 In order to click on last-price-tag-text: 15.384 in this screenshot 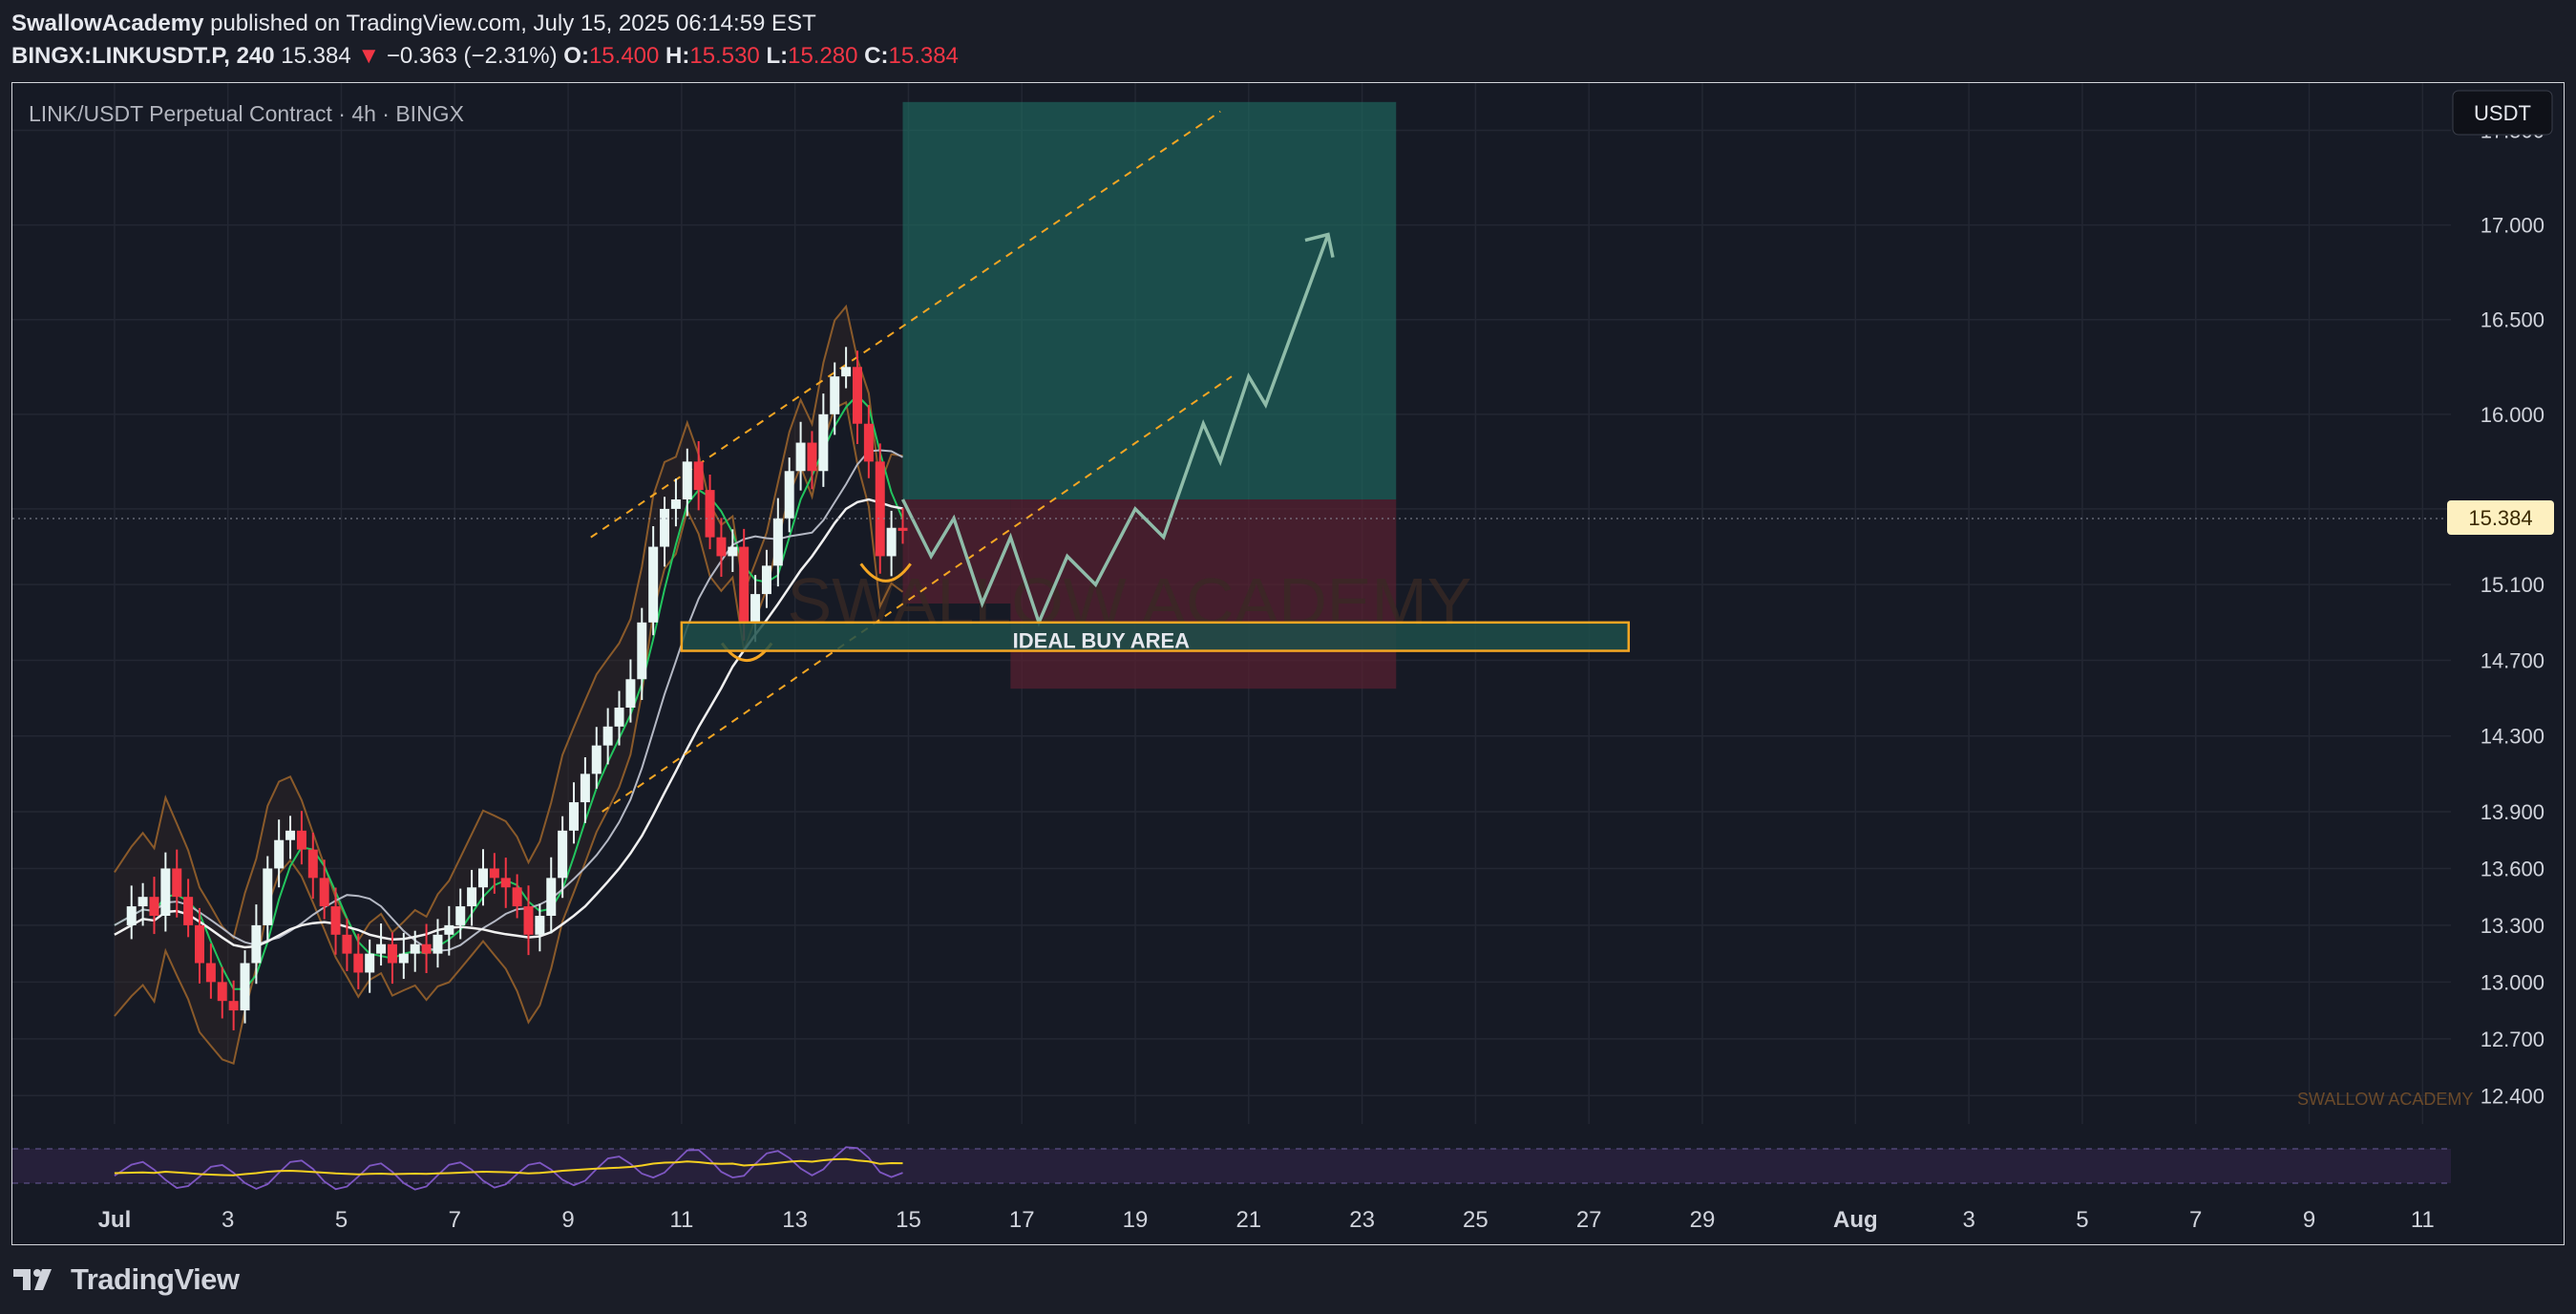, I will do `click(2500, 518)`.